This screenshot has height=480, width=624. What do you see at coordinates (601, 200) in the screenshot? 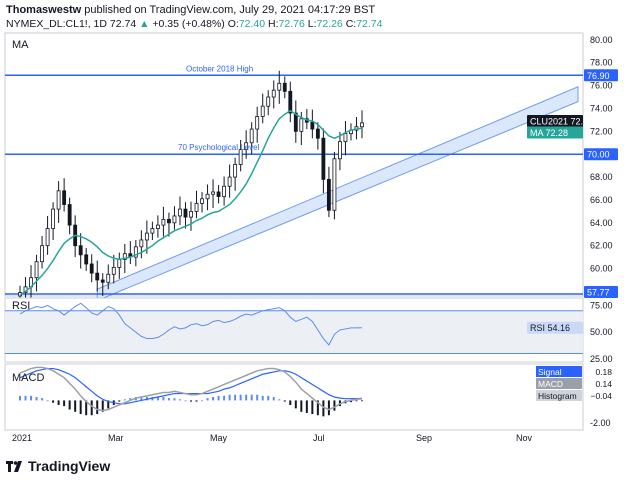
I see `y-tick-label: 66.00` at bounding box center [601, 200].